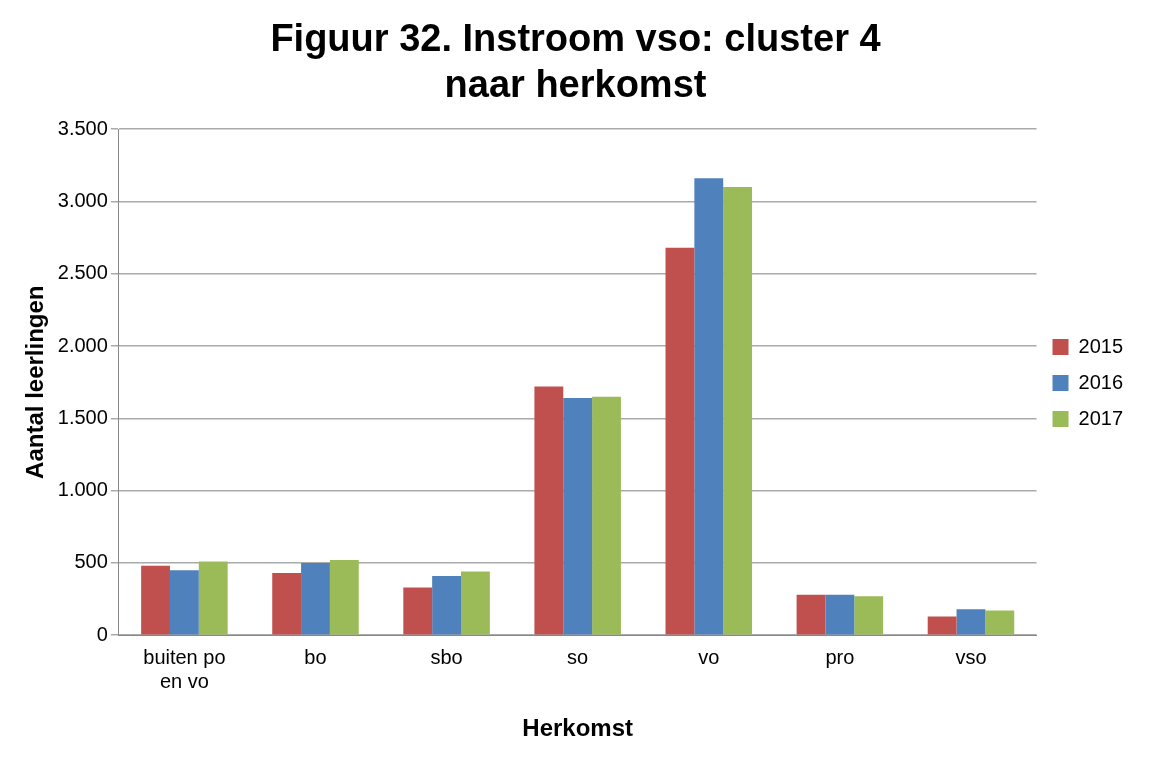 The height and width of the screenshot is (769, 1155). What do you see at coordinates (82, 416) in the screenshot?
I see `y-tick-label: 1.500` at bounding box center [82, 416].